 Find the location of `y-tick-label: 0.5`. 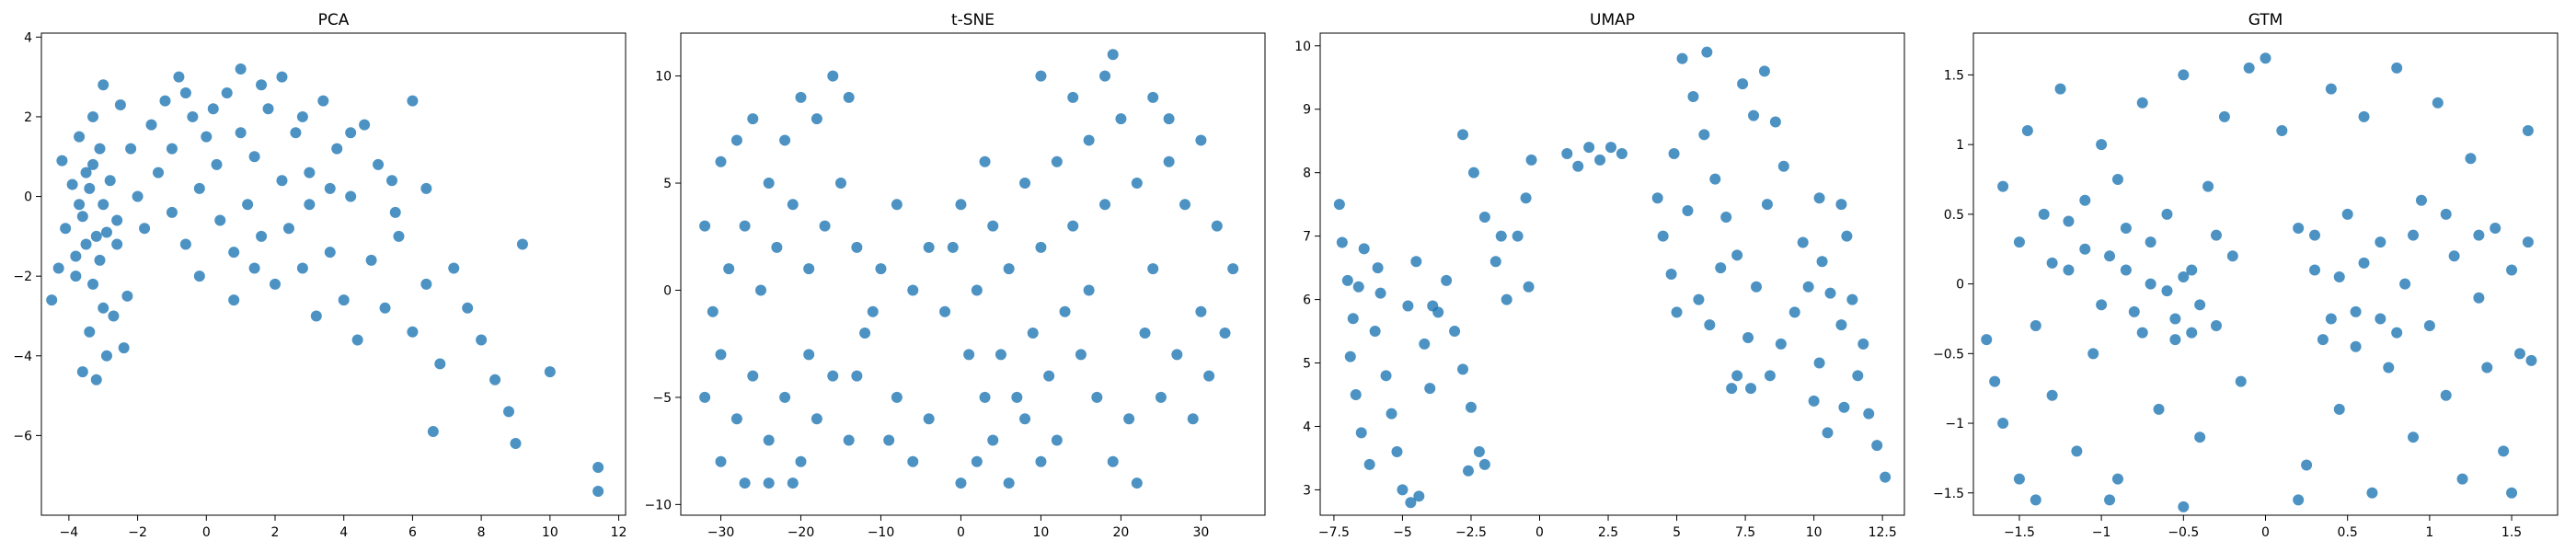

y-tick-label: 0.5 is located at coordinates (1954, 215).